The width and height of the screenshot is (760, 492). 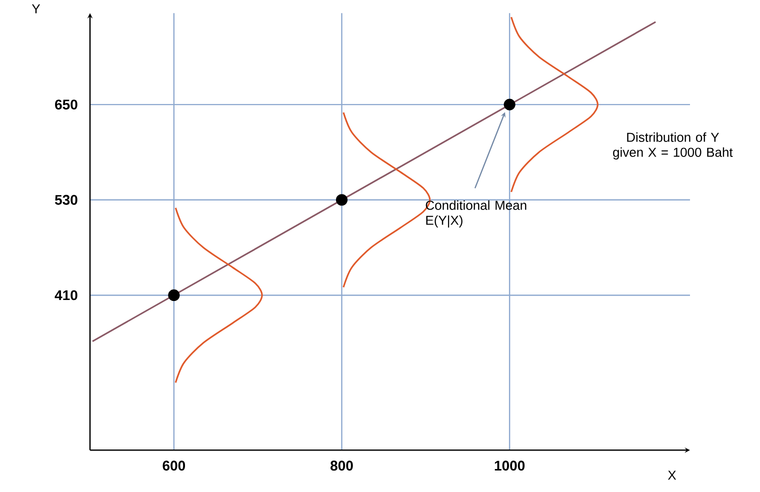 What do you see at coordinates (341, 465) in the screenshot?
I see `x-tick-label: 800` at bounding box center [341, 465].